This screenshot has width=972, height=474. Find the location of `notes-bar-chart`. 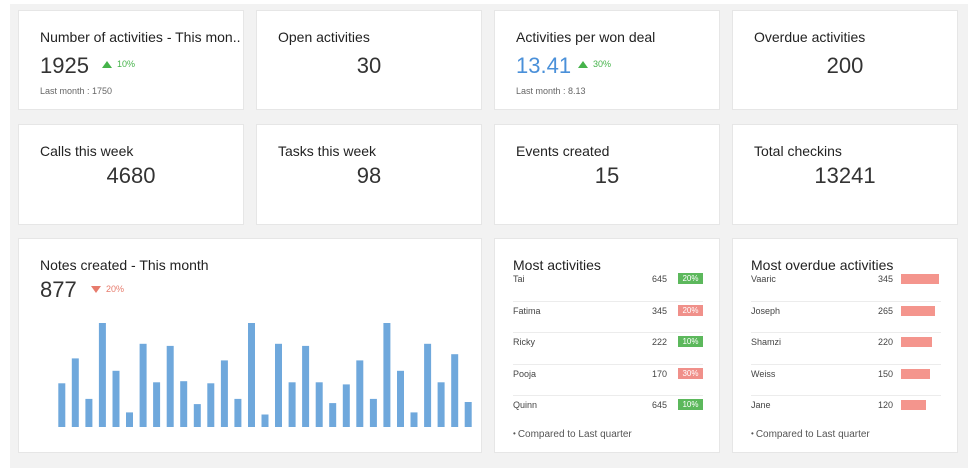

notes-bar-chart is located at coordinates (265, 375).